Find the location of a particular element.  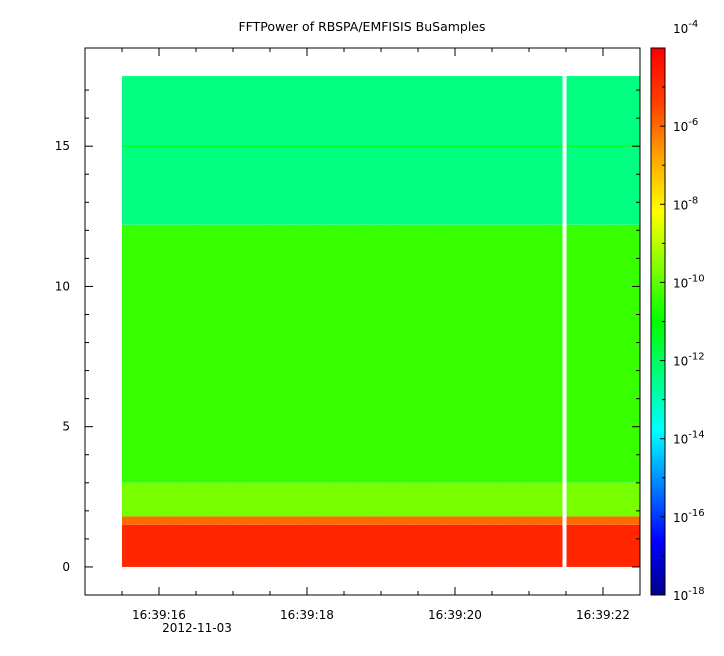

chart-title: FFTPower of RBSPA/EMFISIS BuSamples is located at coordinates (361, 26).